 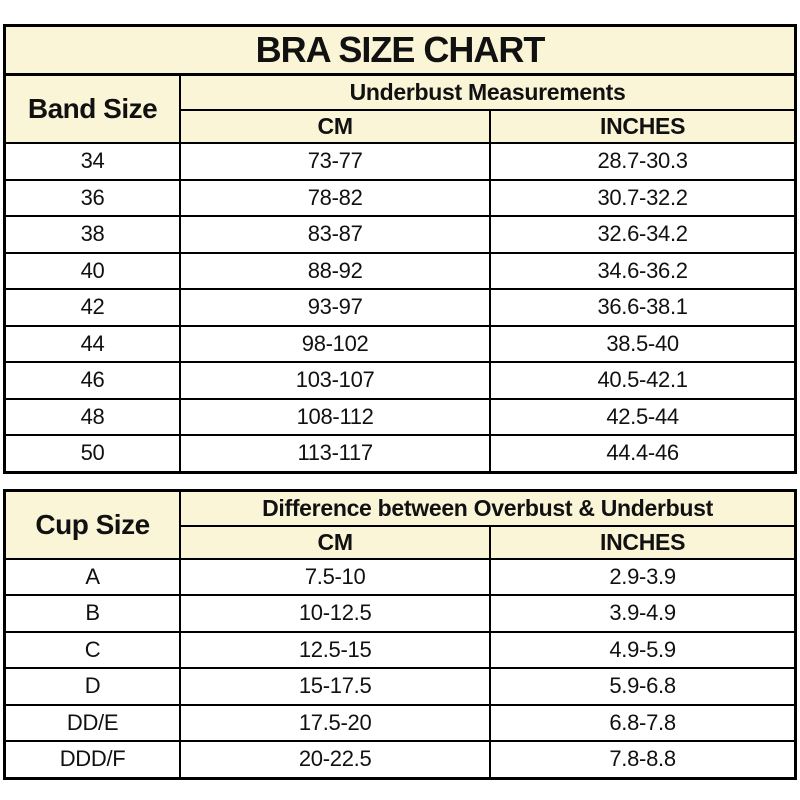 I want to click on band-size-cell: 48, so click(x=92, y=416).